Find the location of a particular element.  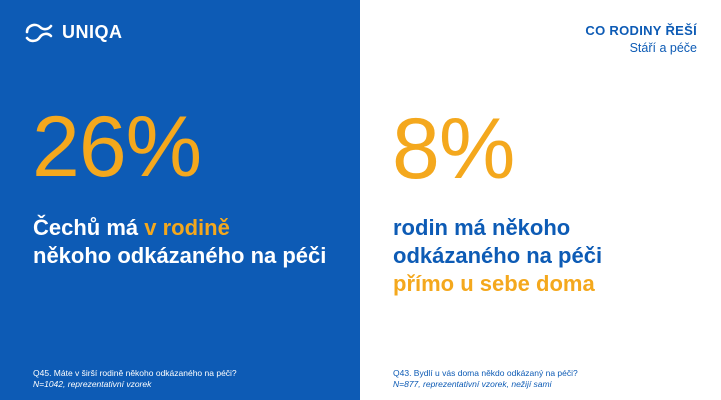

description-left-highlight: v rodině is located at coordinates (187, 227).